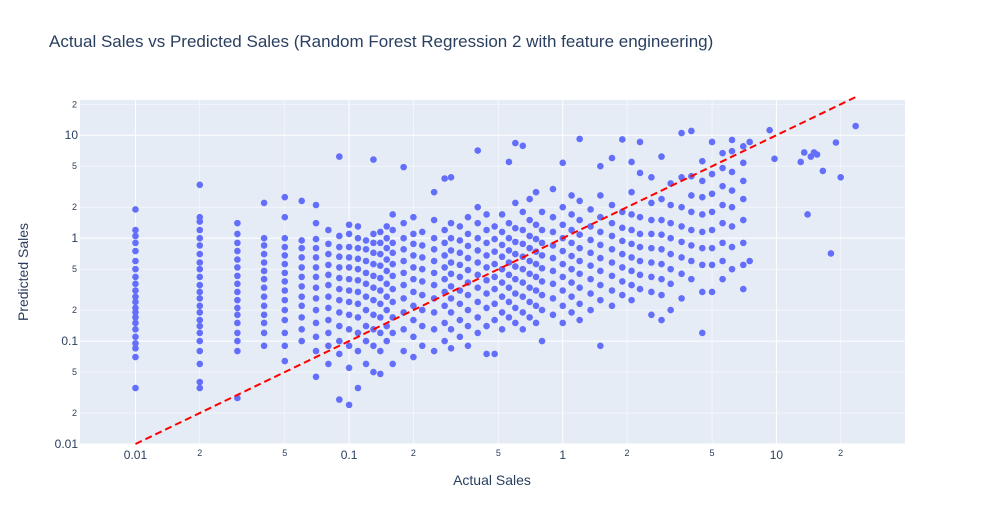 The width and height of the screenshot is (985, 525). I want to click on y-tick-label: 10, so click(72, 135).